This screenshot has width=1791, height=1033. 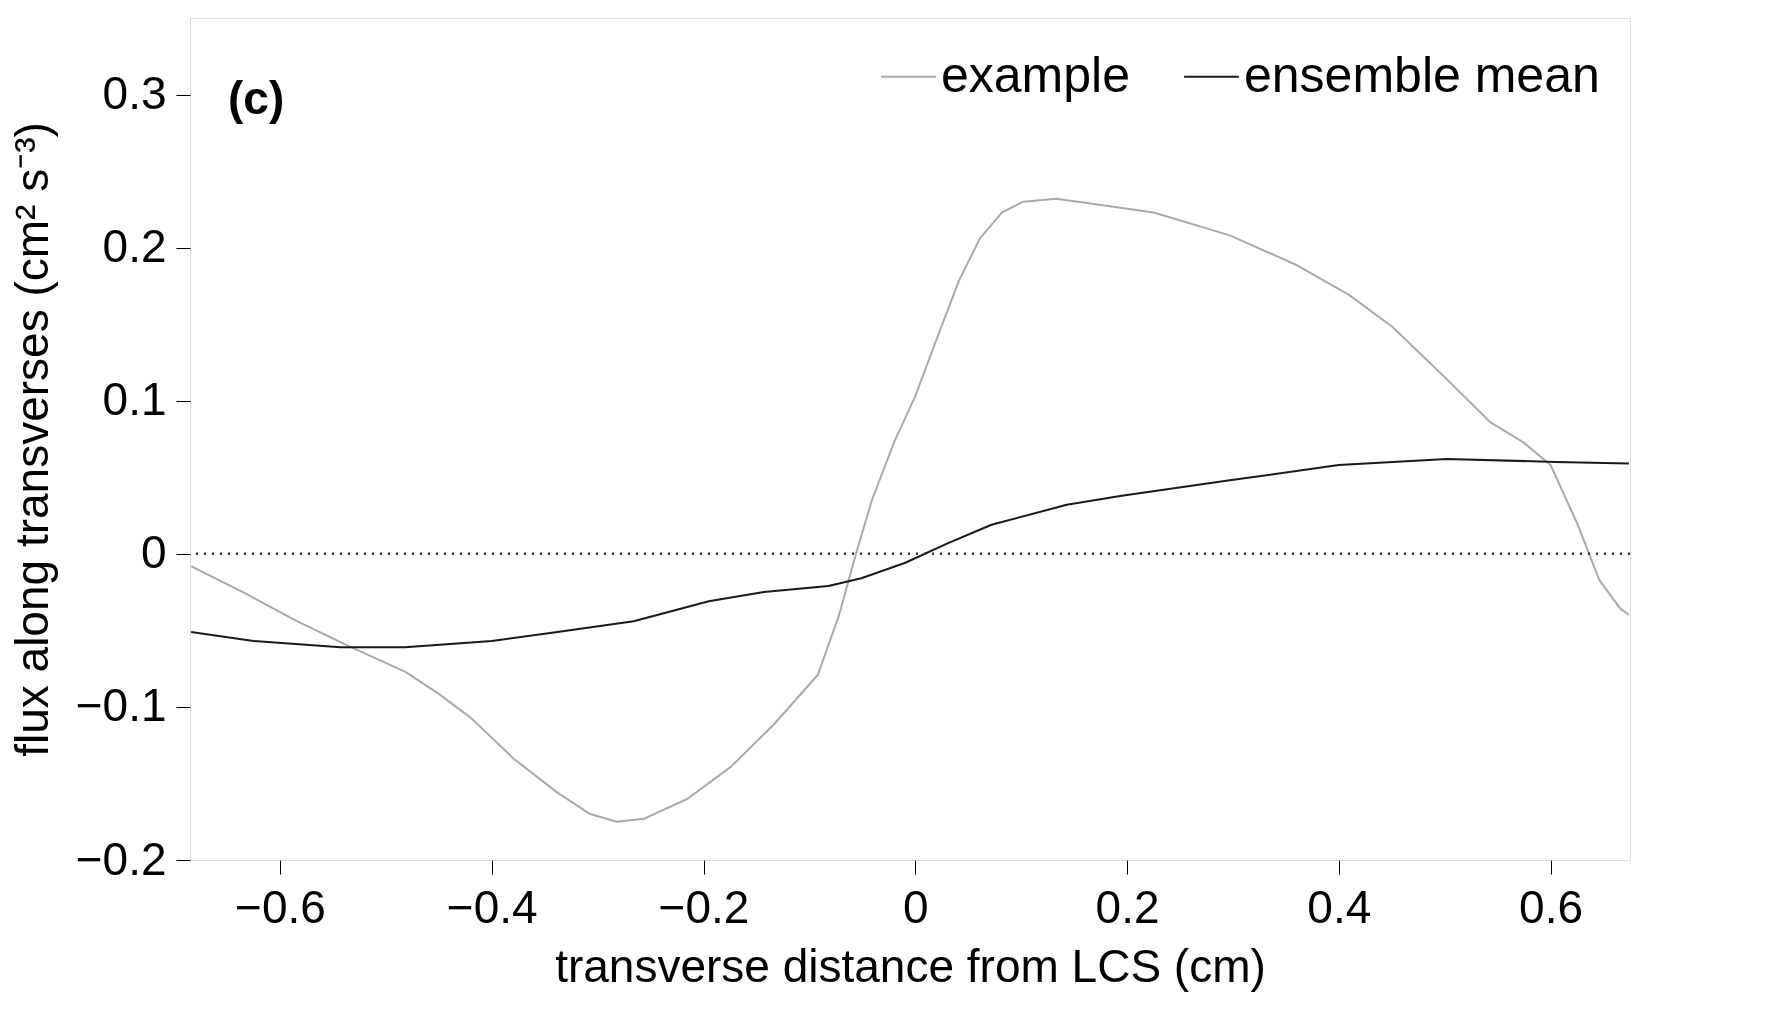 What do you see at coordinates (1551, 906) in the screenshot?
I see `x-tick-label: 0.6` at bounding box center [1551, 906].